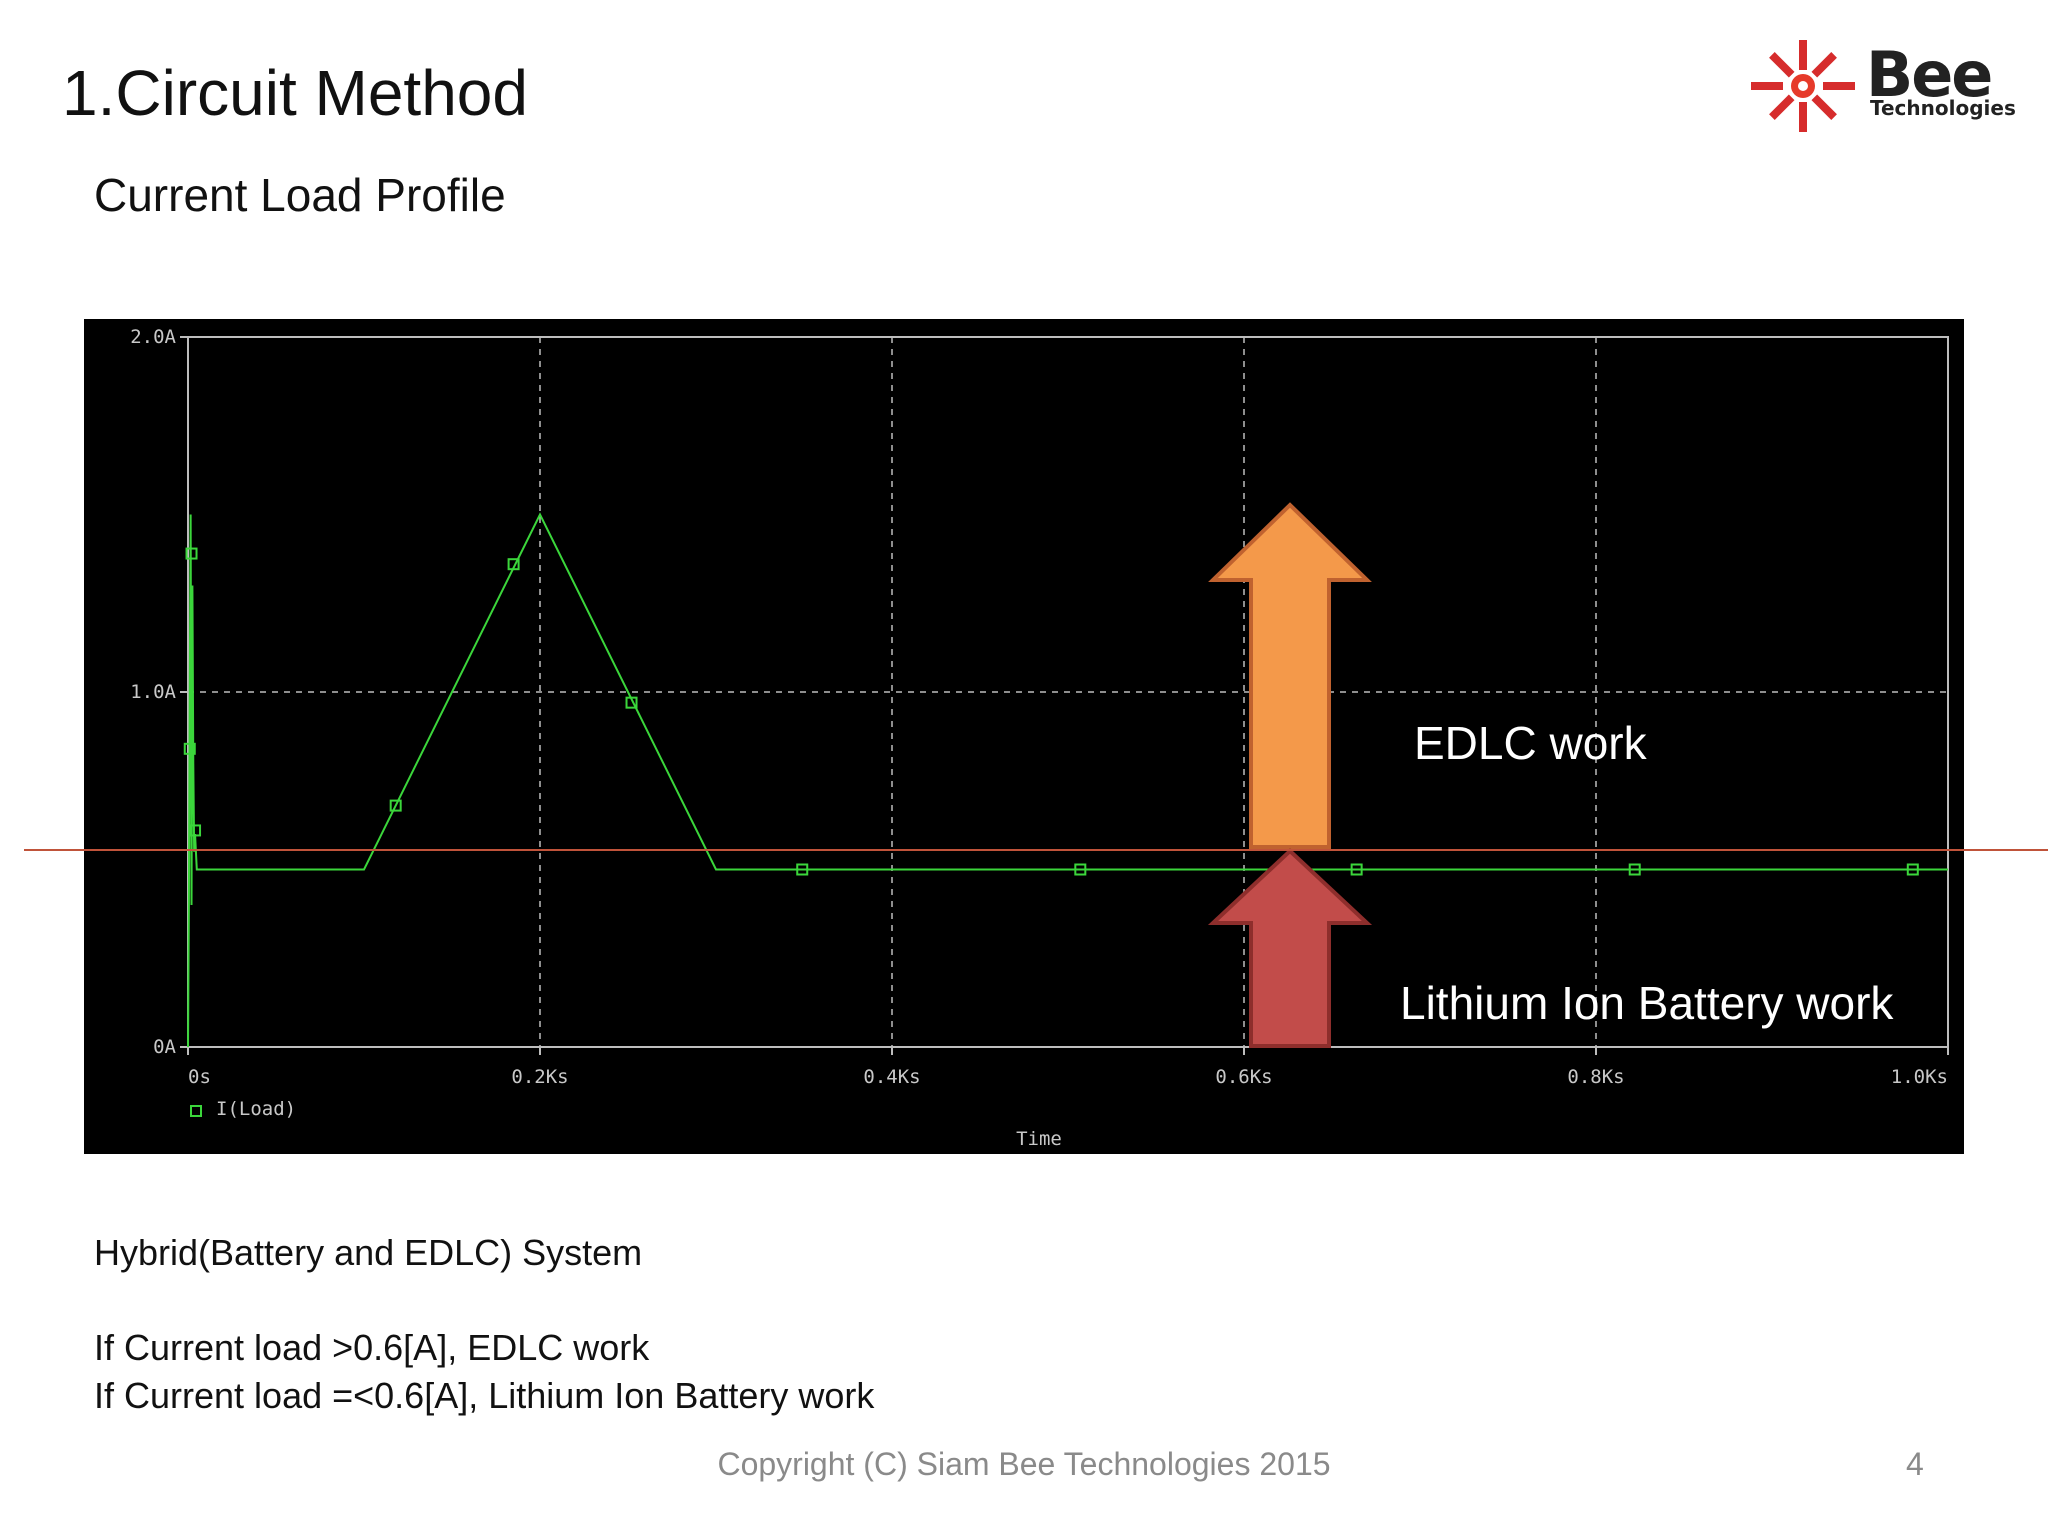 The width and height of the screenshot is (2048, 1536). I want to click on legend-label: I(Load), so click(256, 1109).